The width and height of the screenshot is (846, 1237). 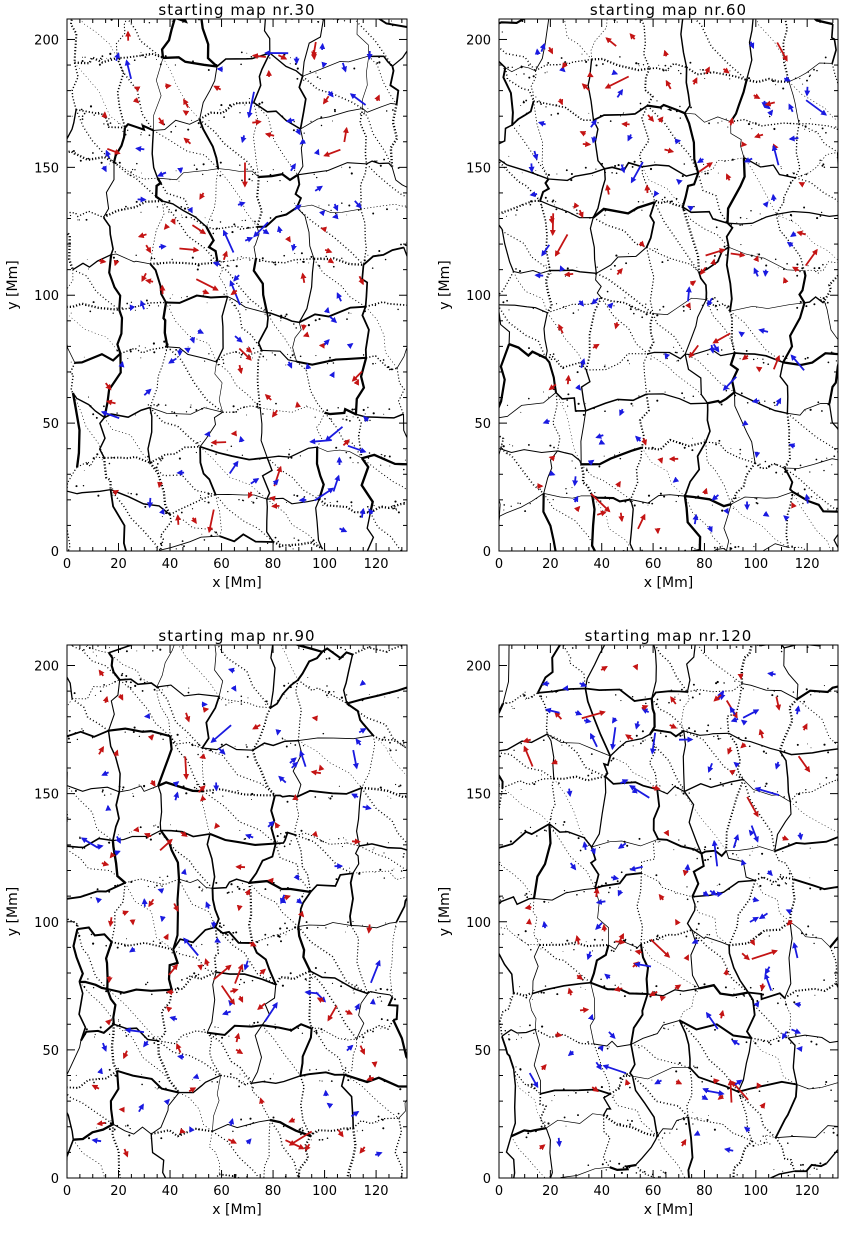 I want to click on x-tick-label: 80, so click(x=704, y=1191).